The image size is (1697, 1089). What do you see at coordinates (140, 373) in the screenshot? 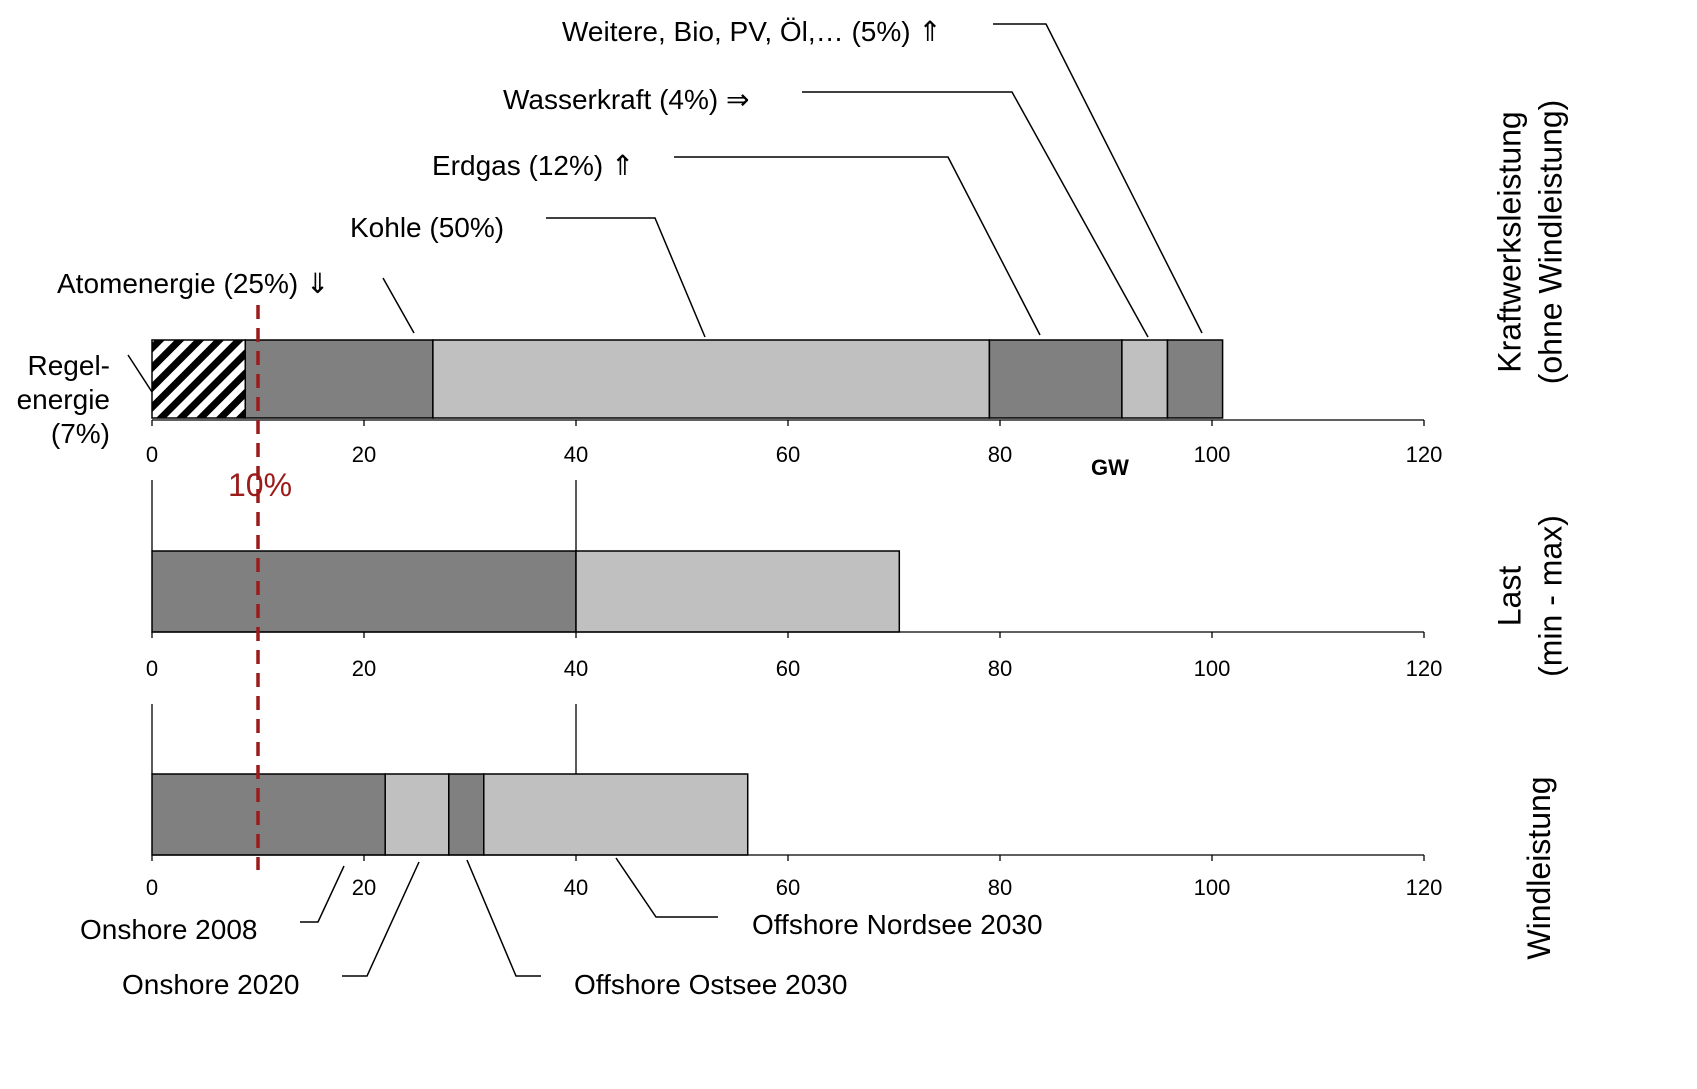
I see `leader-regelenergie` at bounding box center [140, 373].